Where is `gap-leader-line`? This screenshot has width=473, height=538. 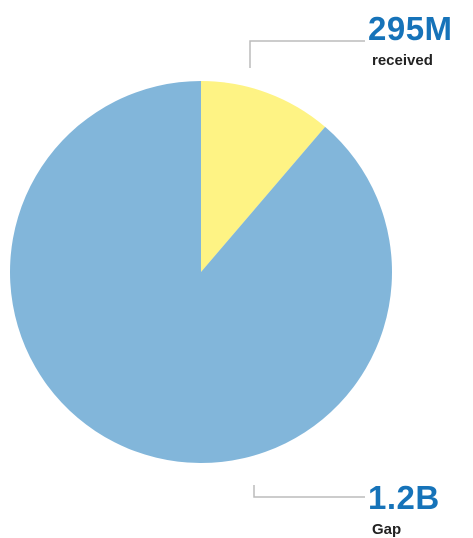
gap-leader-line is located at coordinates (309, 491).